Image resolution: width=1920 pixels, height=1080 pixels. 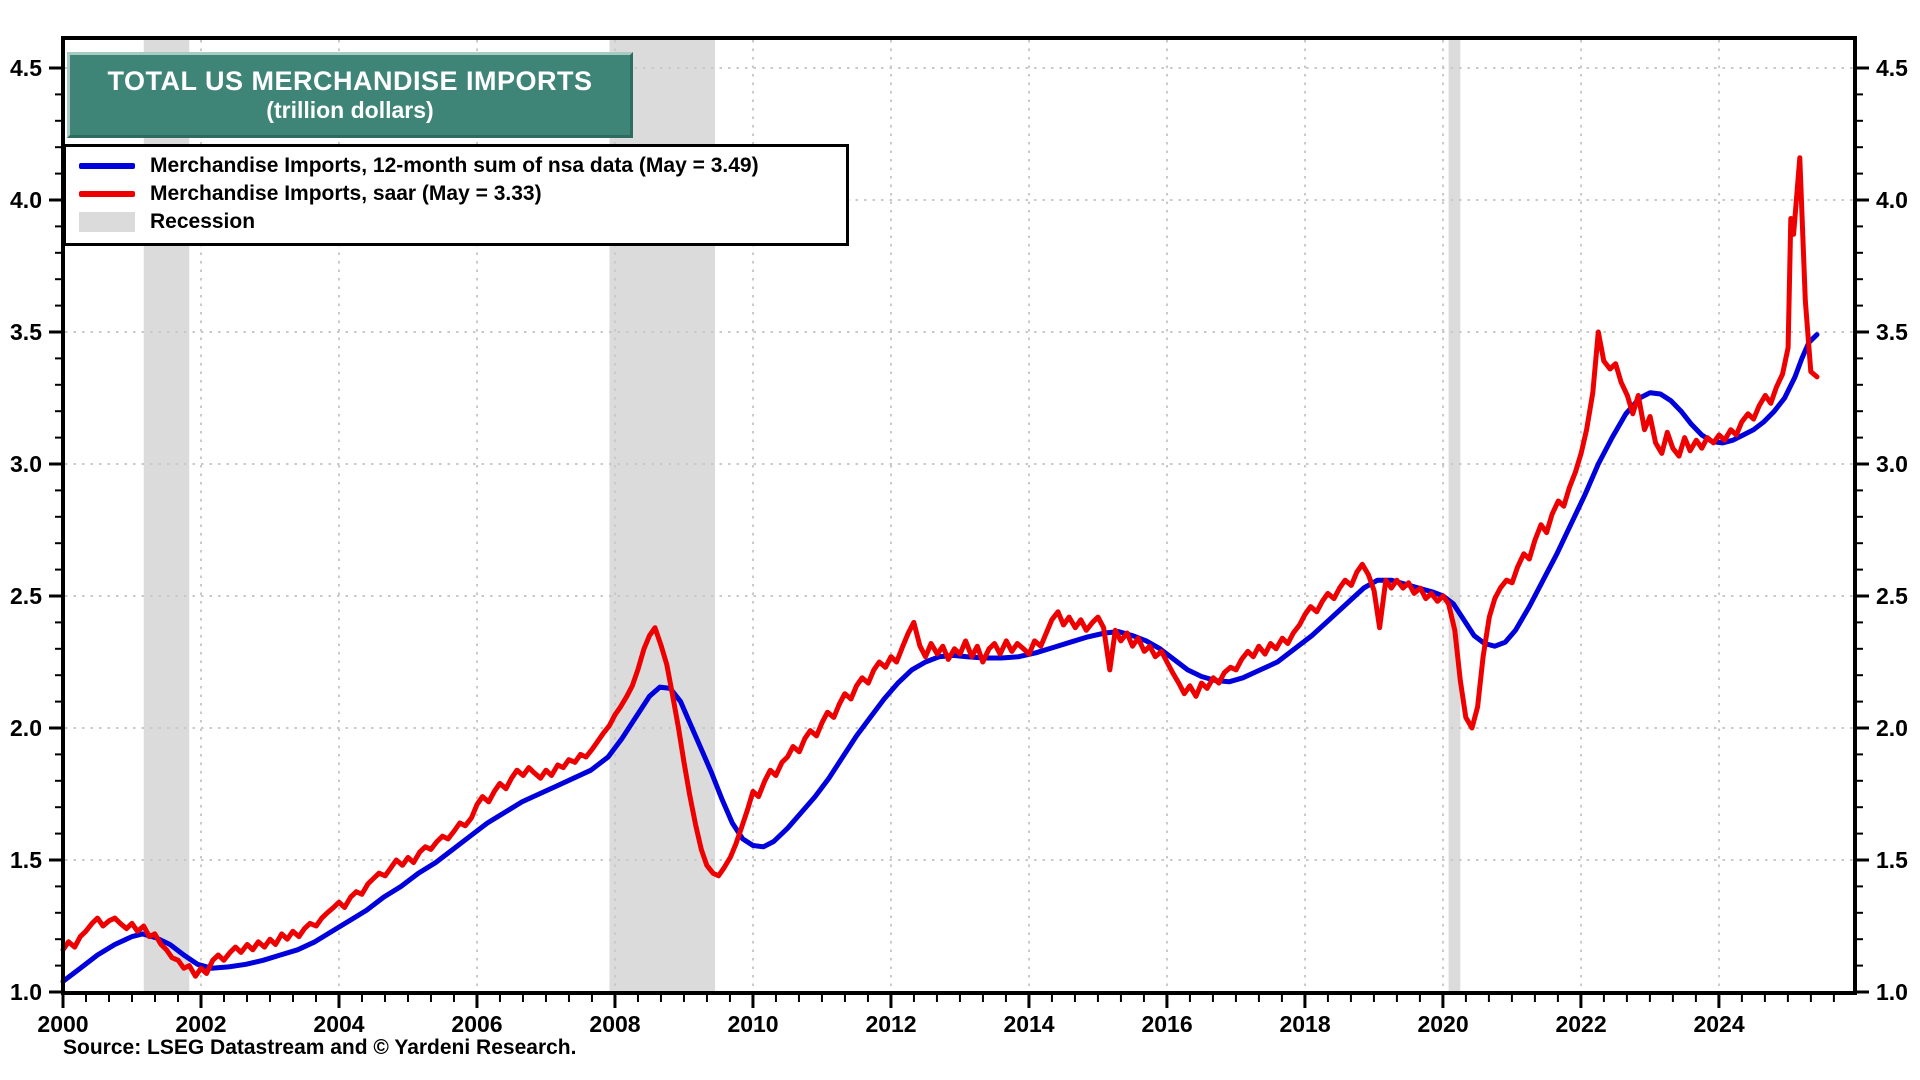 I want to click on red-line-swatch-icon, so click(x=107, y=194).